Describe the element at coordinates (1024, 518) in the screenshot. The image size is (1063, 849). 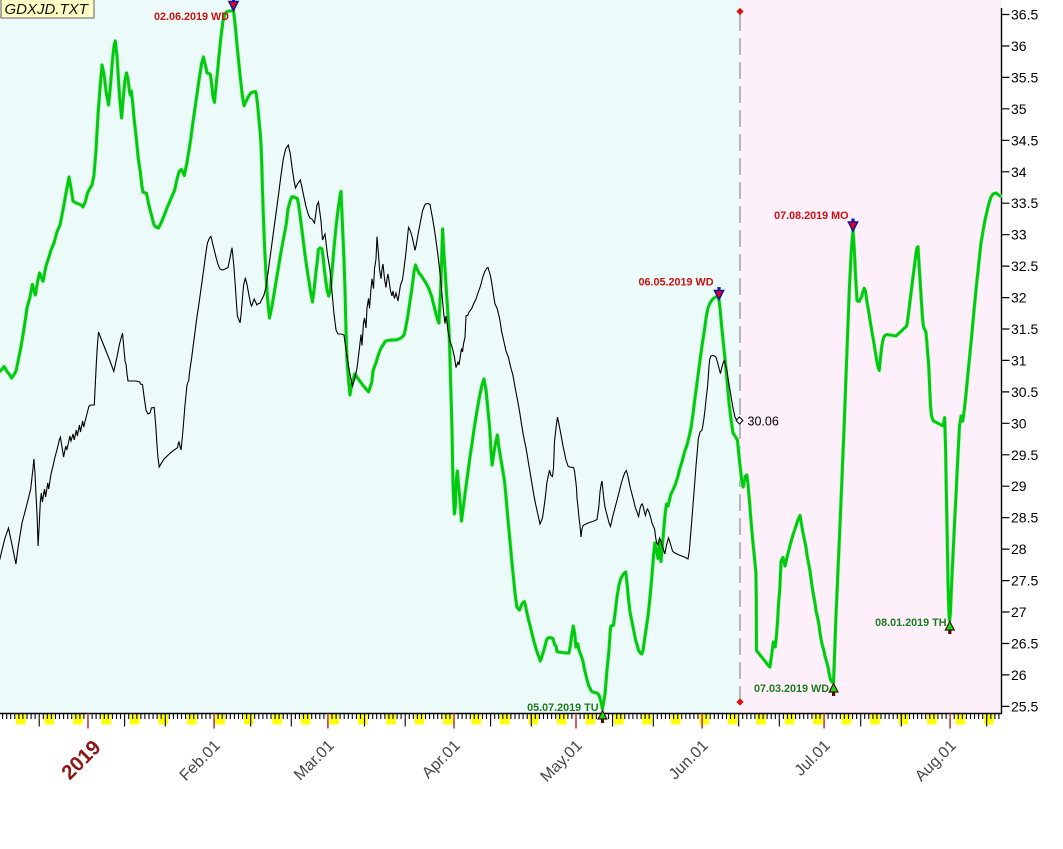
I see `svg-text: 28.5` at that location.